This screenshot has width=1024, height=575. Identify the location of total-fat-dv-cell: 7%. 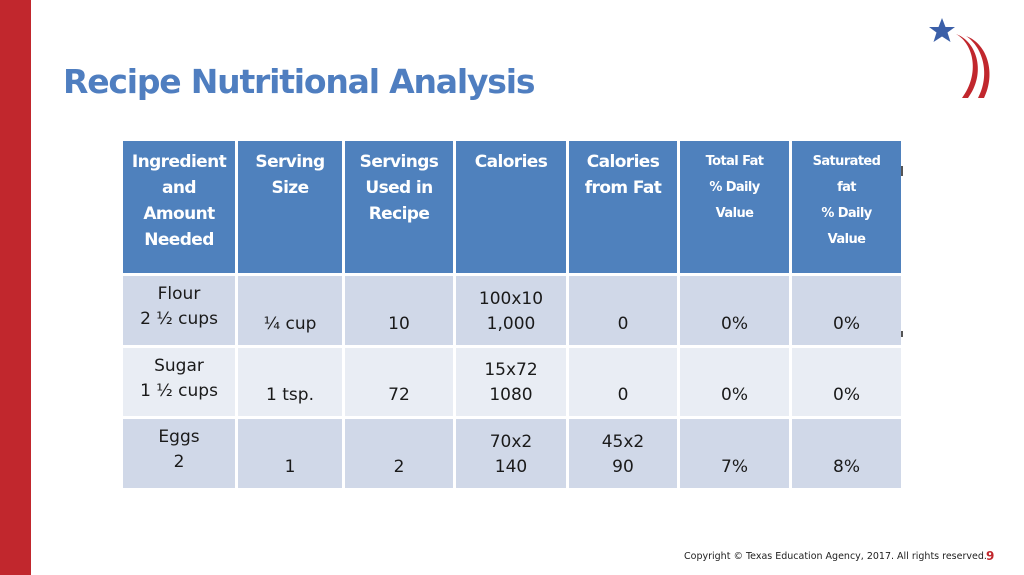
(734, 453).